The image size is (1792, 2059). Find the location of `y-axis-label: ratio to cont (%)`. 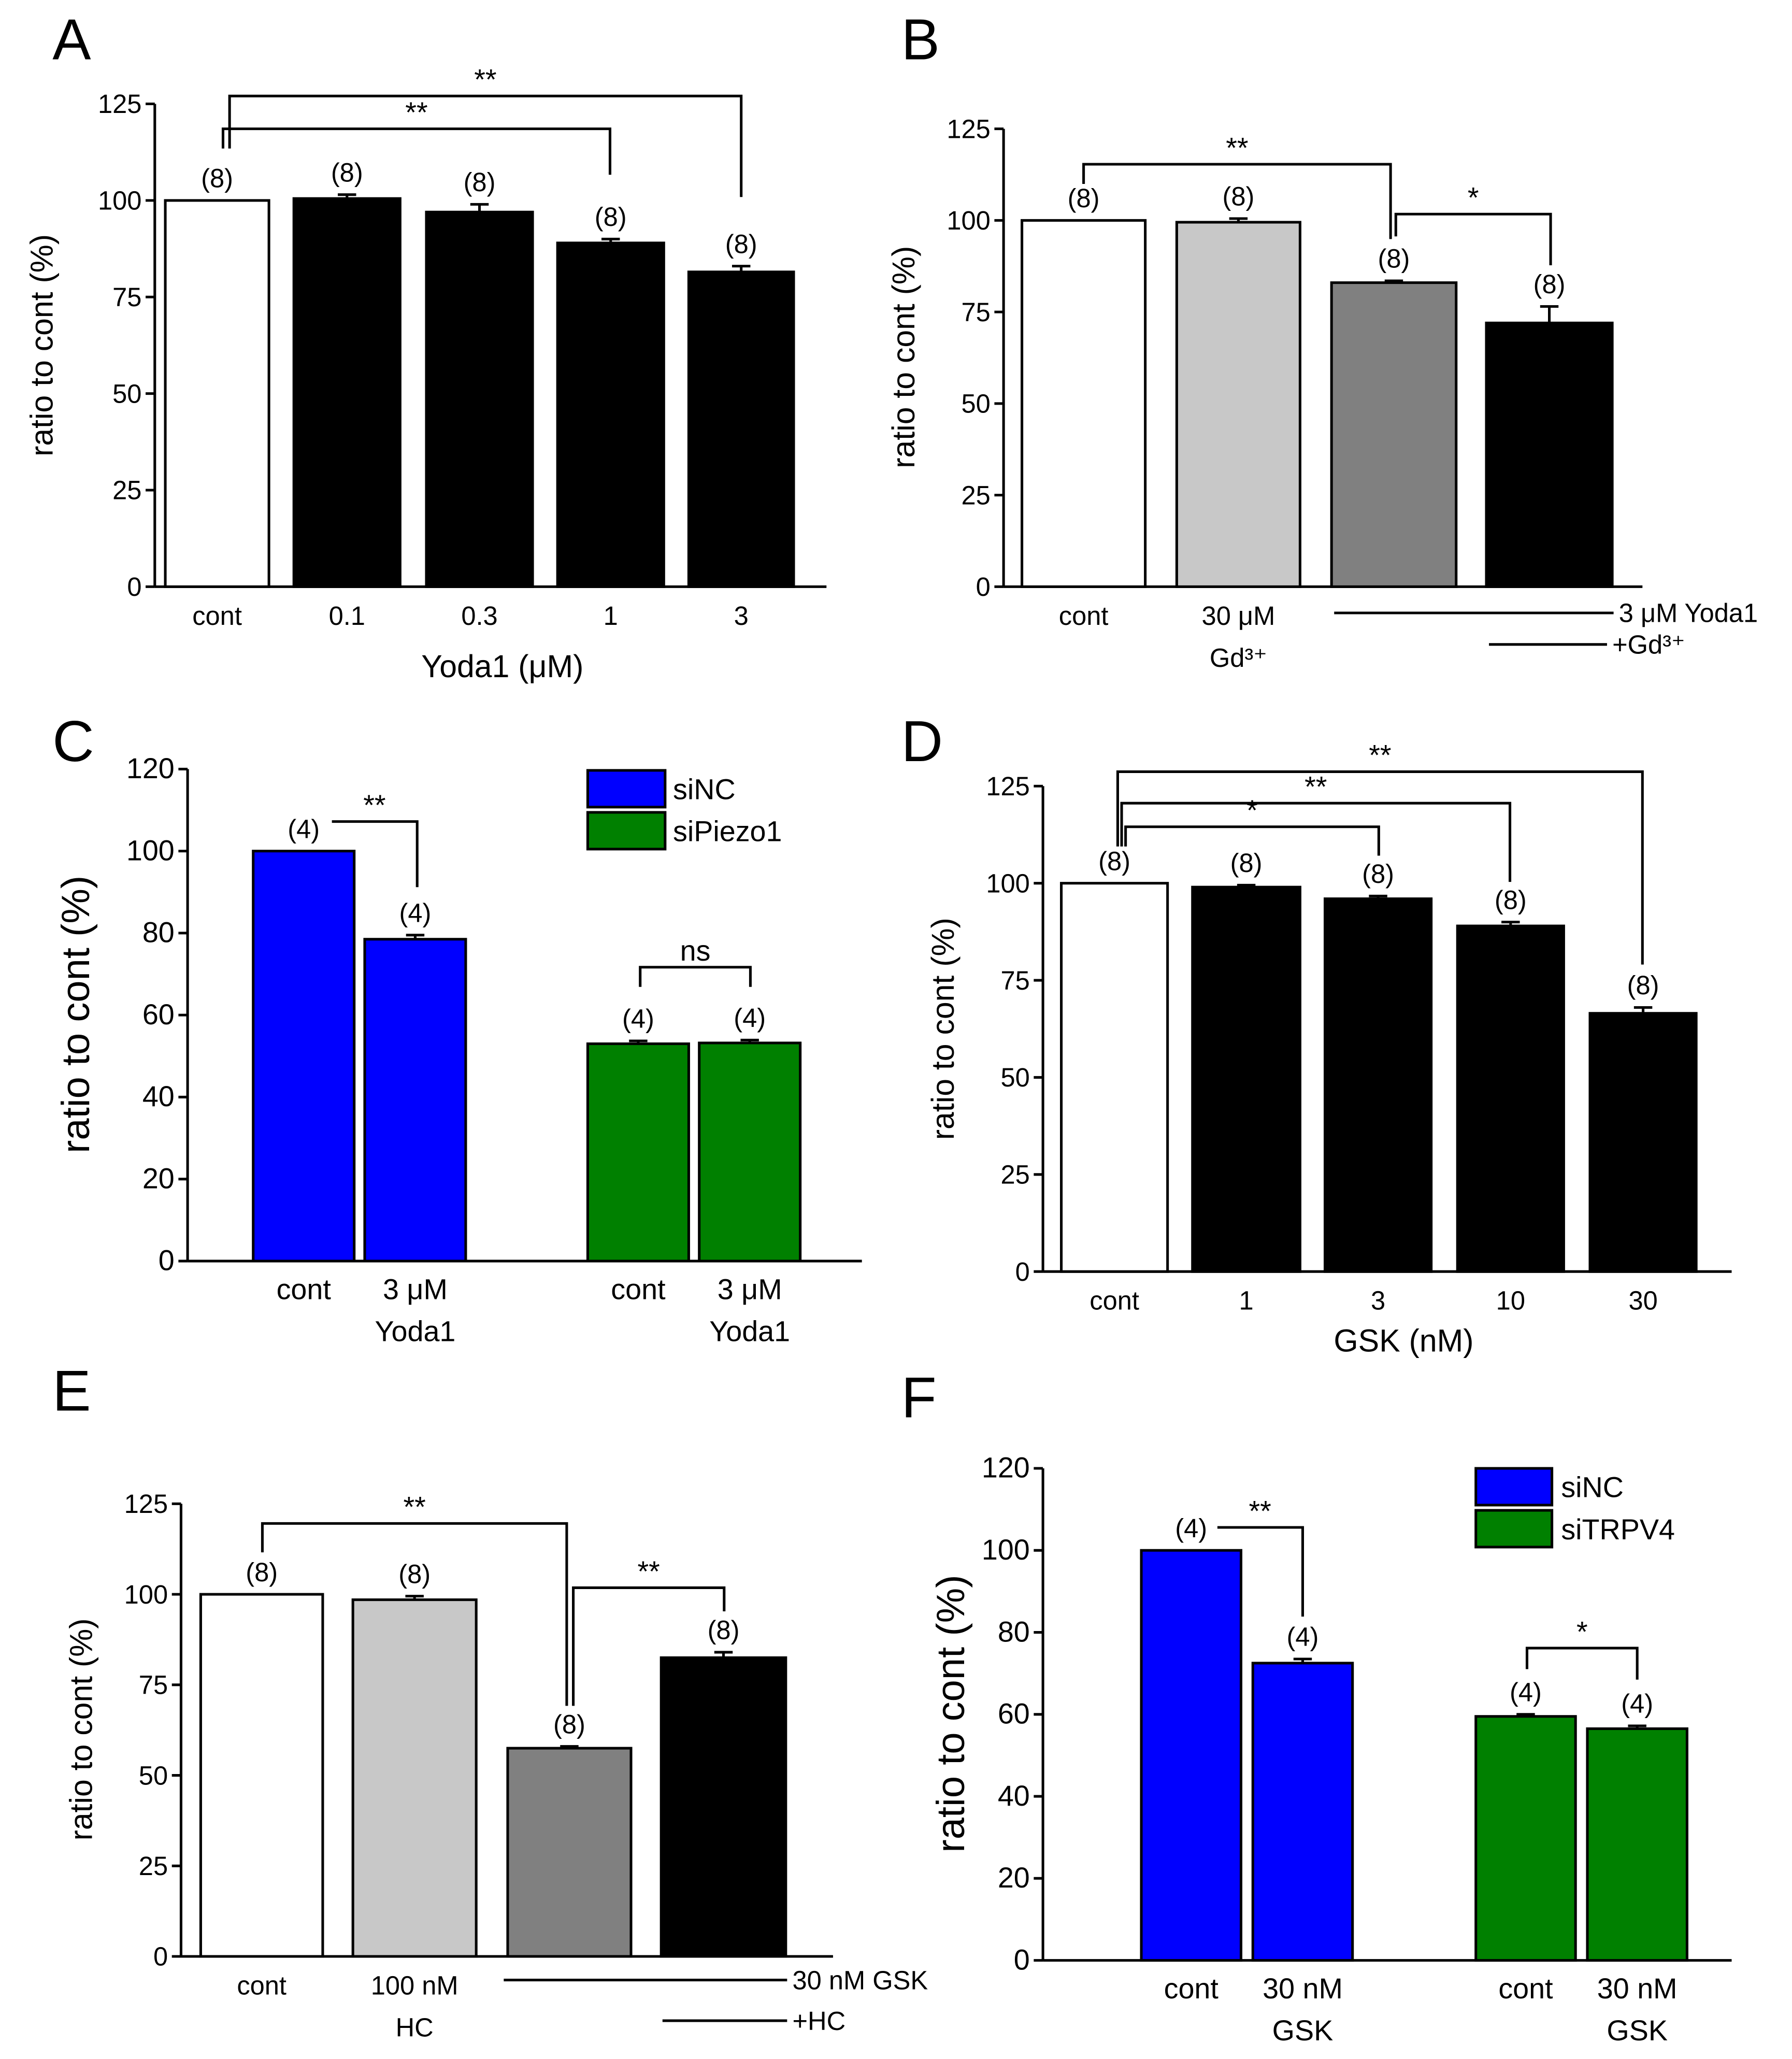

y-axis-label: ratio to cont (%) is located at coordinates (904, 357).